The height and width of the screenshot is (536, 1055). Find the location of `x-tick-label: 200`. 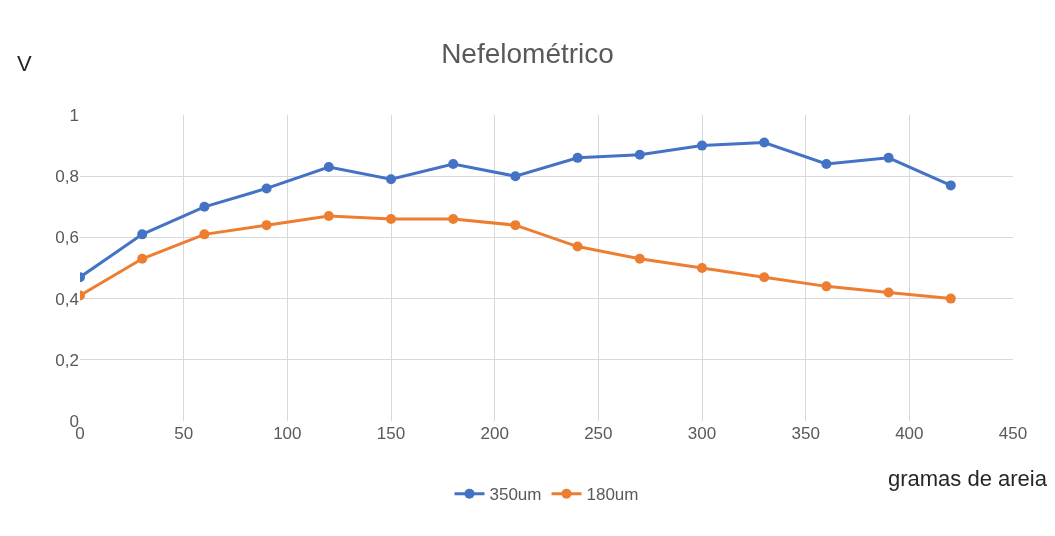

x-tick-label: 200 is located at coordinates (494, 433).